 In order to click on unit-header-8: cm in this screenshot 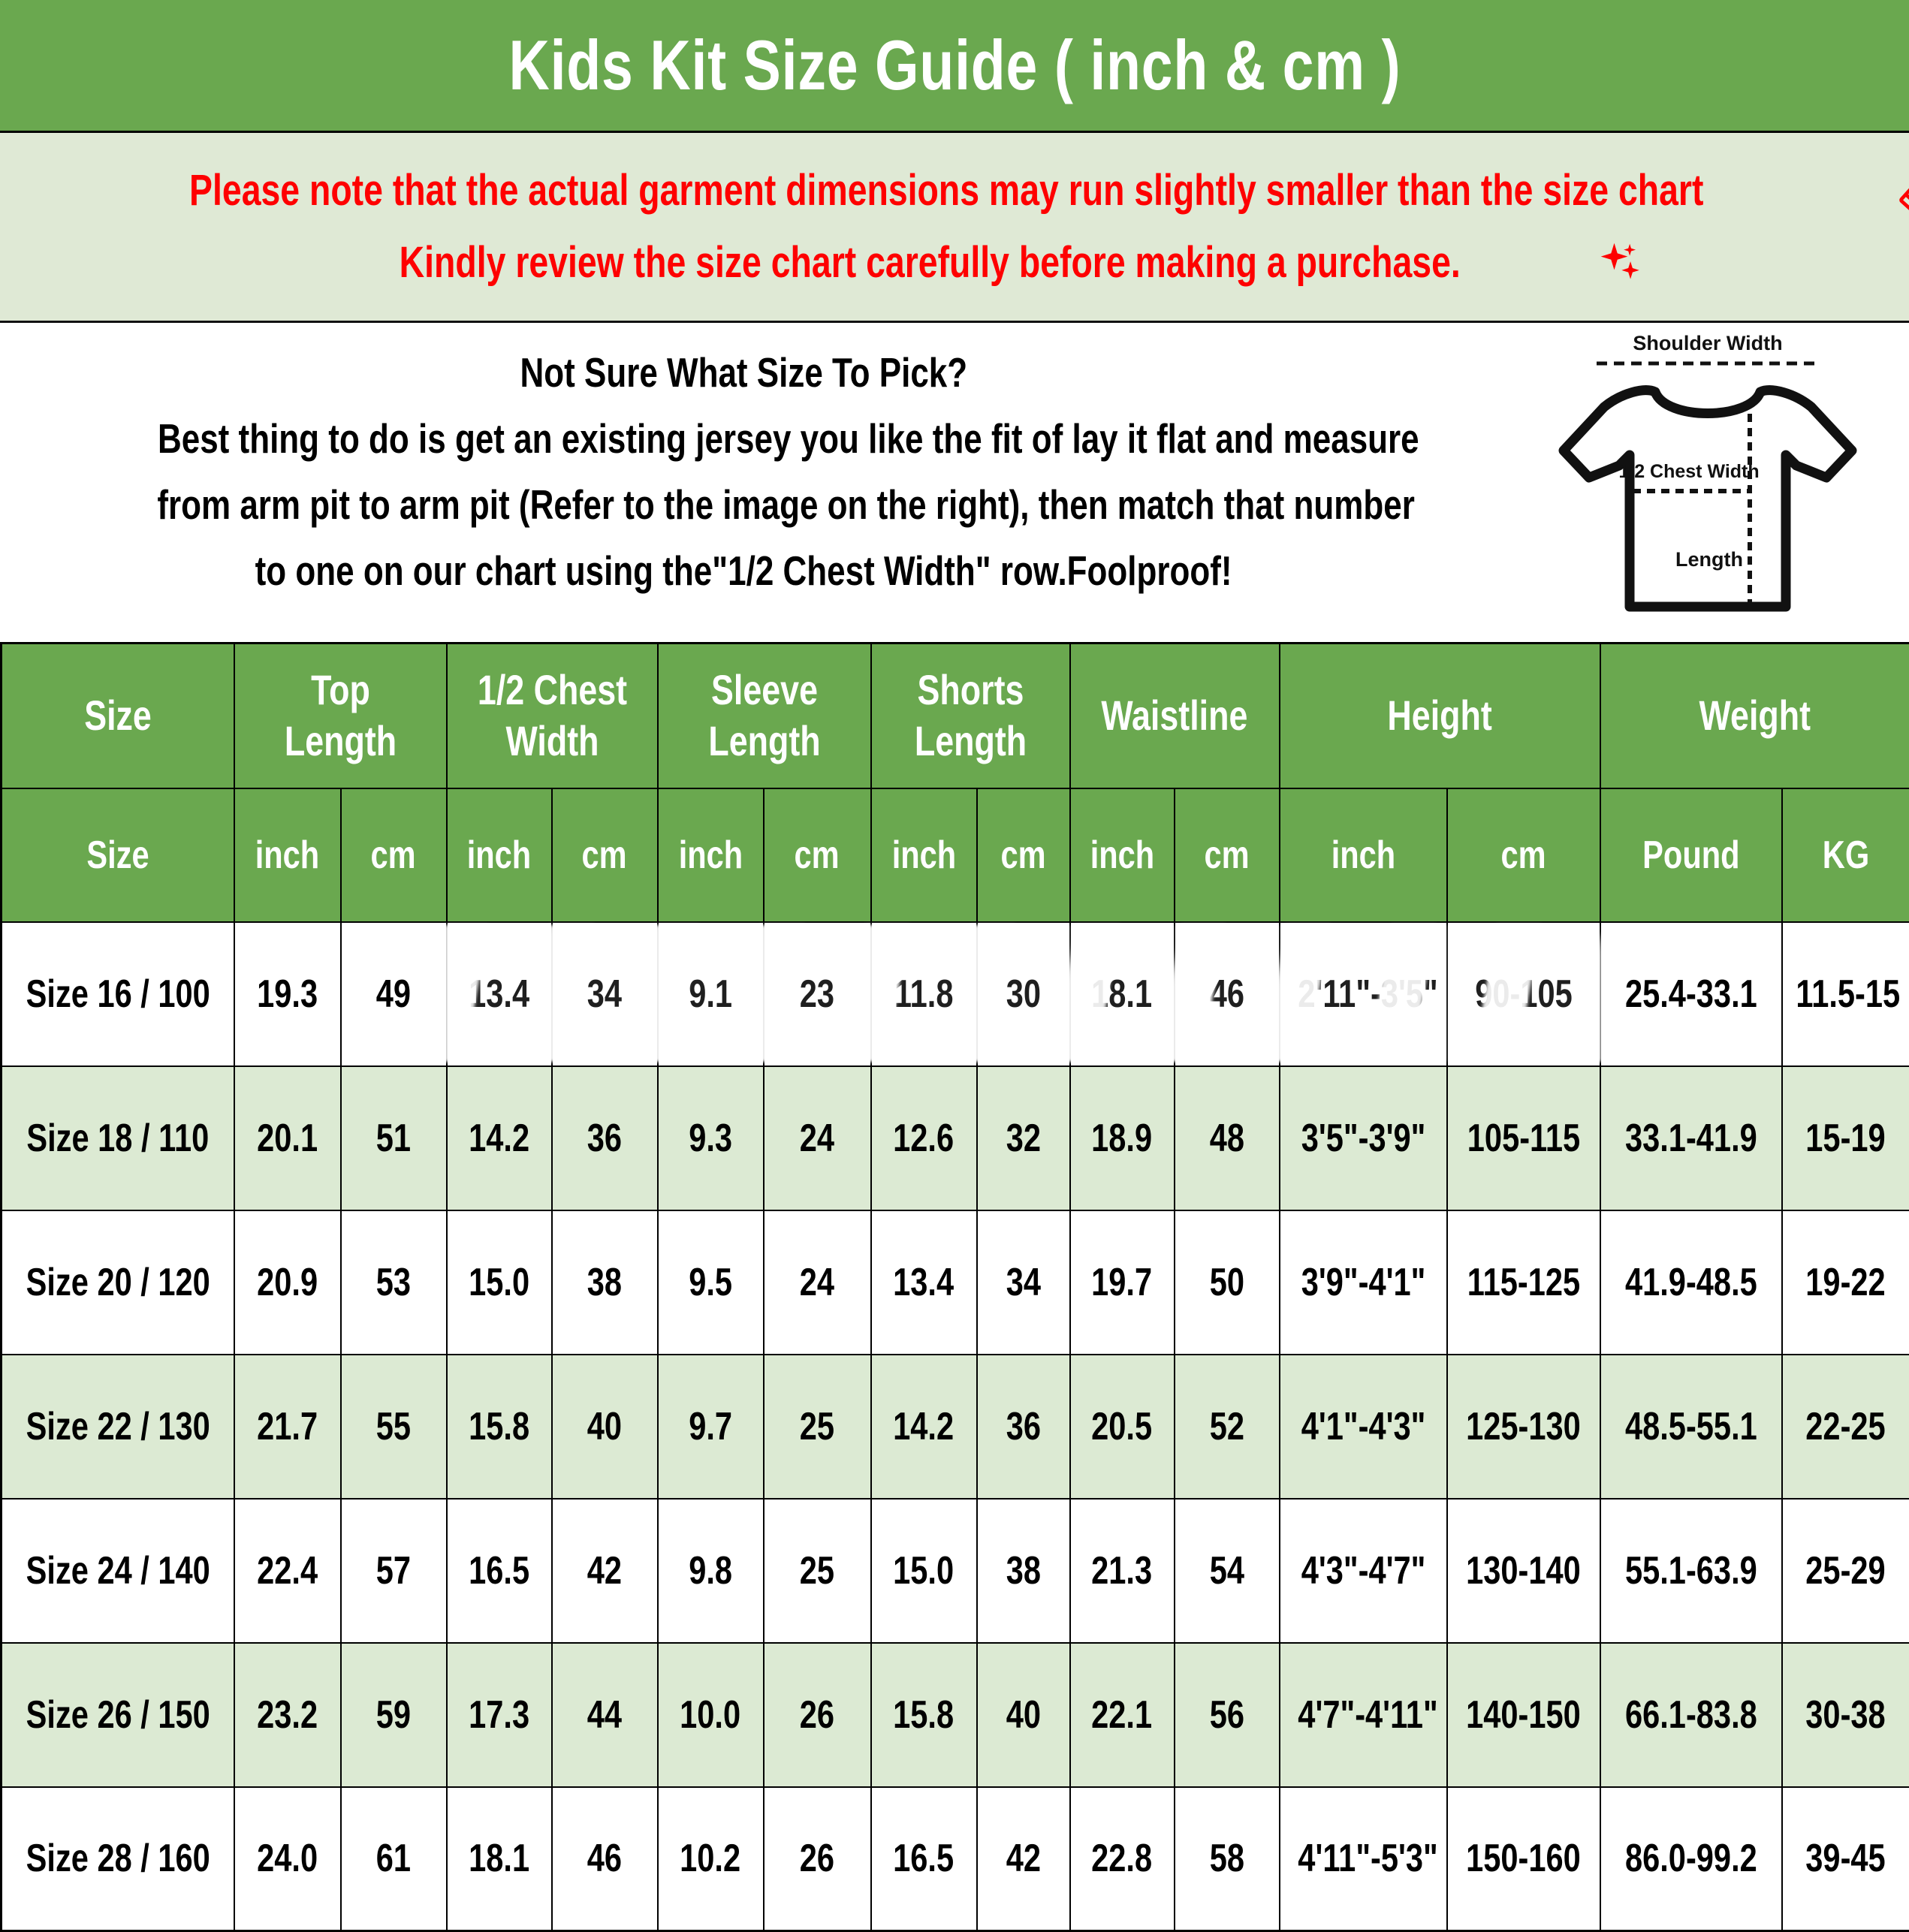, I will do `click(1023, 855)`.